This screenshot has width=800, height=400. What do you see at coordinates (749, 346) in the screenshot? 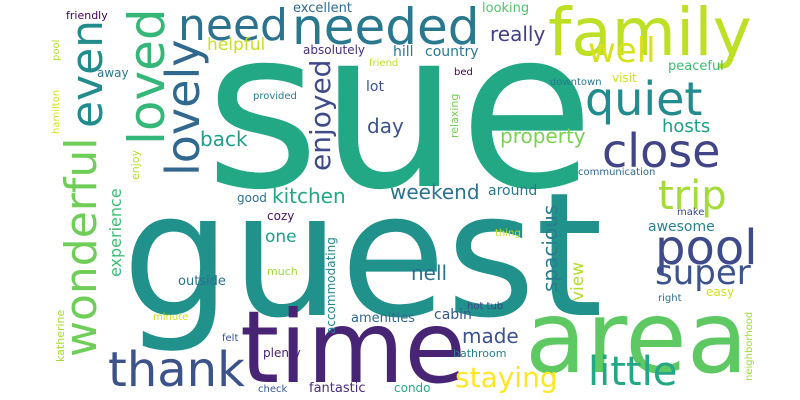
I see `word-neighborhood: neighborhood` at bounding box center [749, 346].